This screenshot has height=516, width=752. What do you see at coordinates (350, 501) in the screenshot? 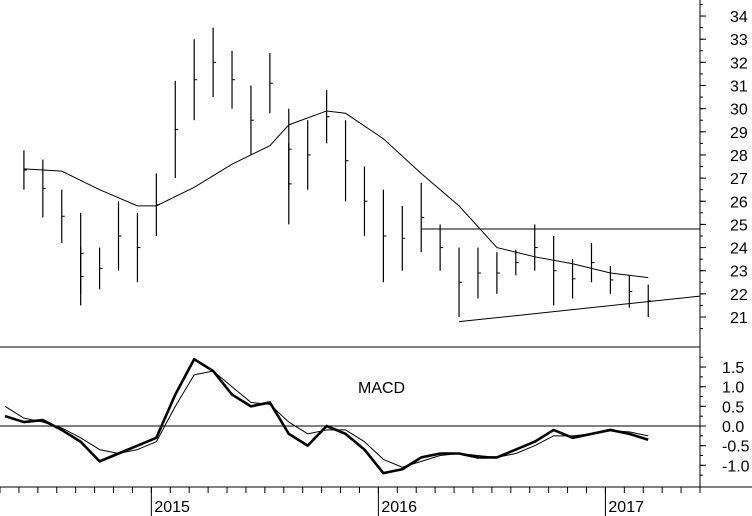
I see `x-axis: 2015 2016 2017` at bounding box center [350, 501].